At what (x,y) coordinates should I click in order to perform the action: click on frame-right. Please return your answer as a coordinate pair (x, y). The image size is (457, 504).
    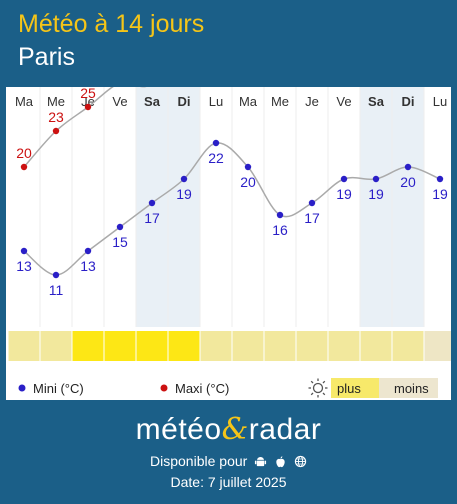
    Looking at the image, I should click on (454, 243).